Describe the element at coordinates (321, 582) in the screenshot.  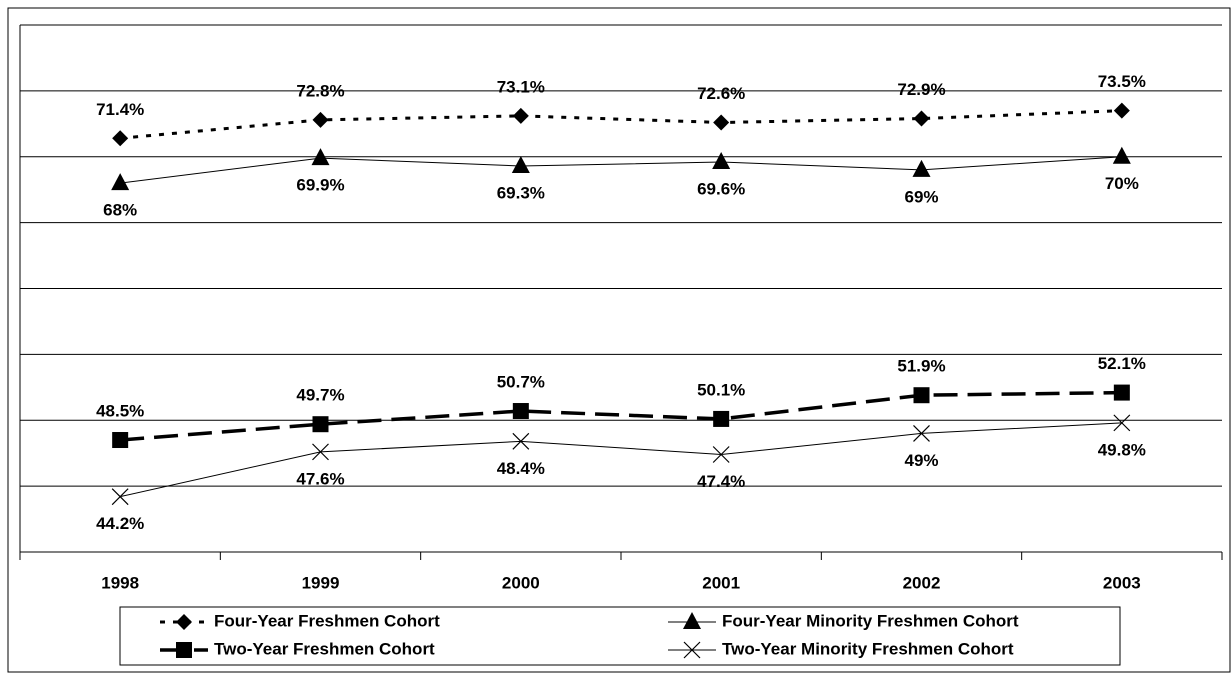
I see `x-tick-label: 1999` at that location.